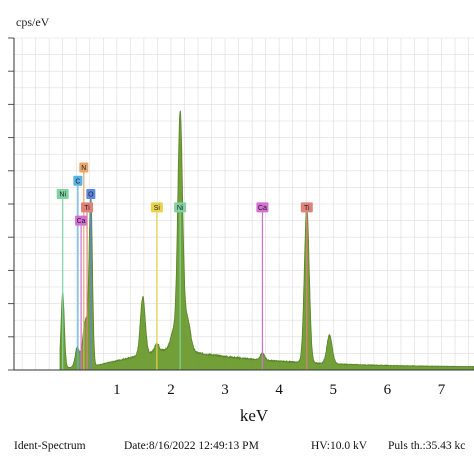 This screenshot has height=474, width=474. I want to click on x-axis-label: keV, so click(254, 415).